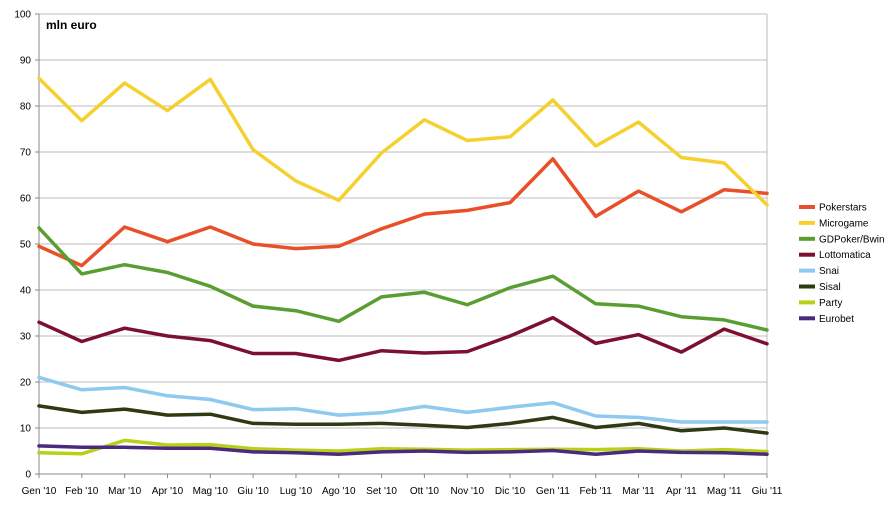 This screenshot has width=894, height=510. What do you see at coordinates (168, 491) in the screenshot?
I see `x-tick-label: Apr '10` at bounding box center [168, 491].